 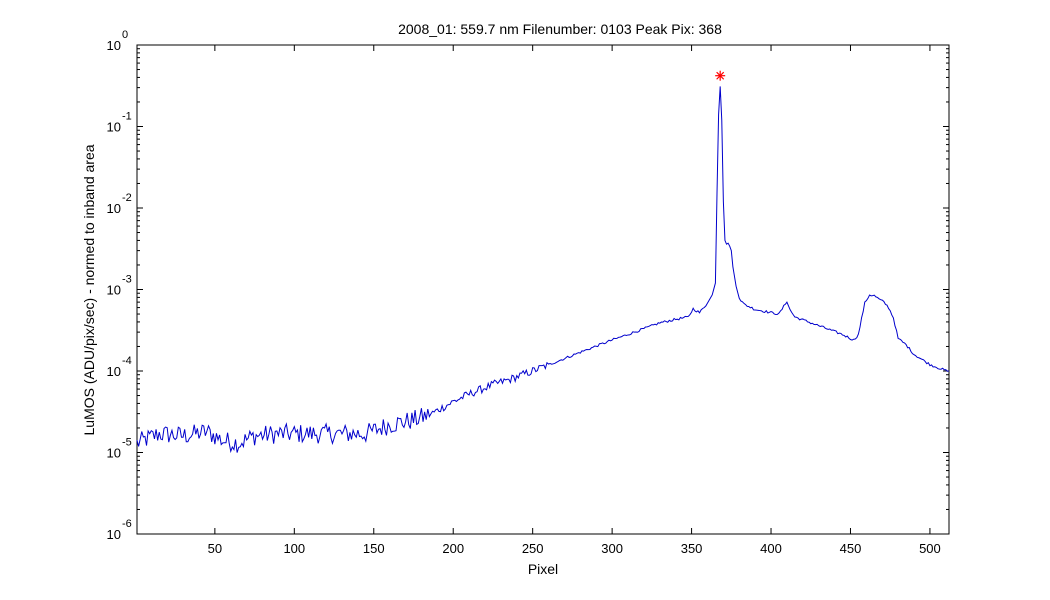 What do you see at coordinates (692, 548) in the screenshot?
I see `x-tick-label: 350` at bounding box center [692, 548].